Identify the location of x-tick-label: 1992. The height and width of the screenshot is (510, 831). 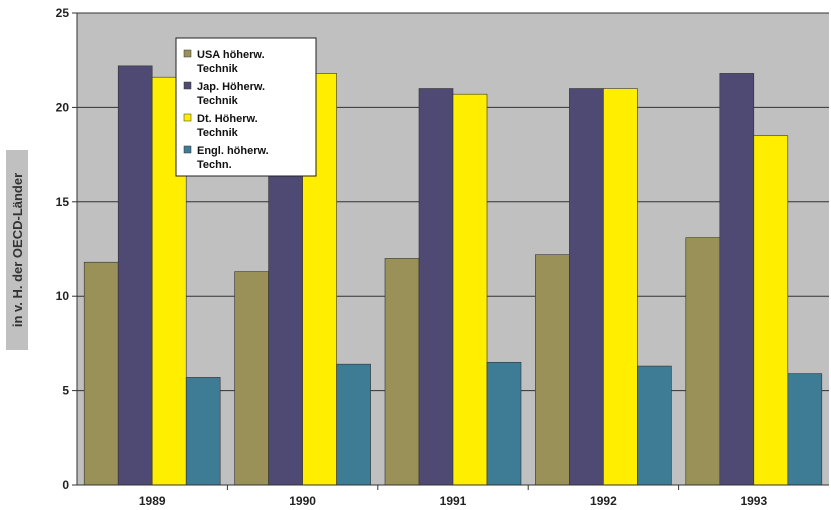
(603, 501).